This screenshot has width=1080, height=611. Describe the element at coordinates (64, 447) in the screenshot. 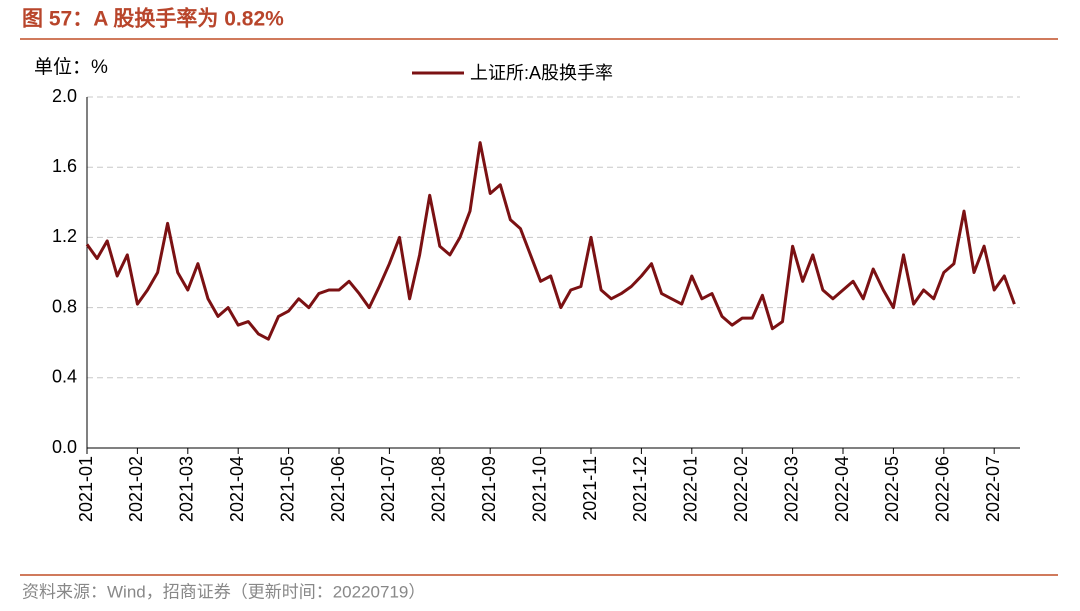

I see `y-tick-label: 0.0` at that location.